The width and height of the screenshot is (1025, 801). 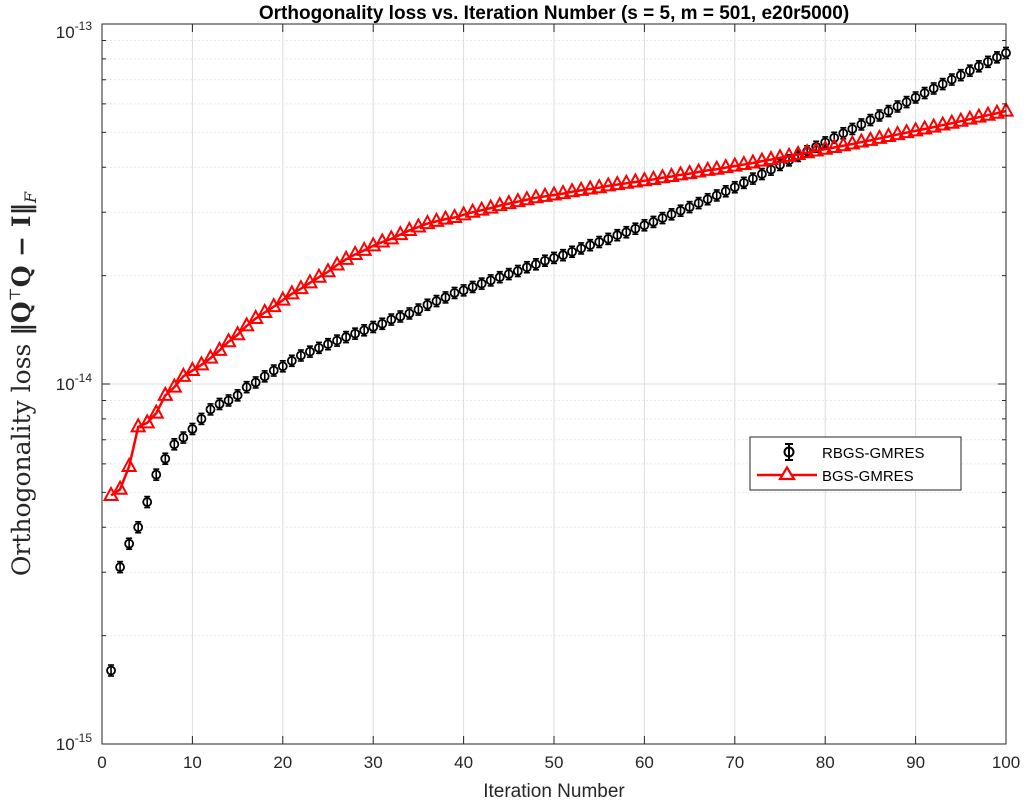 I want to click on y-tick-label: 10-13, so click(x=74, y=30).